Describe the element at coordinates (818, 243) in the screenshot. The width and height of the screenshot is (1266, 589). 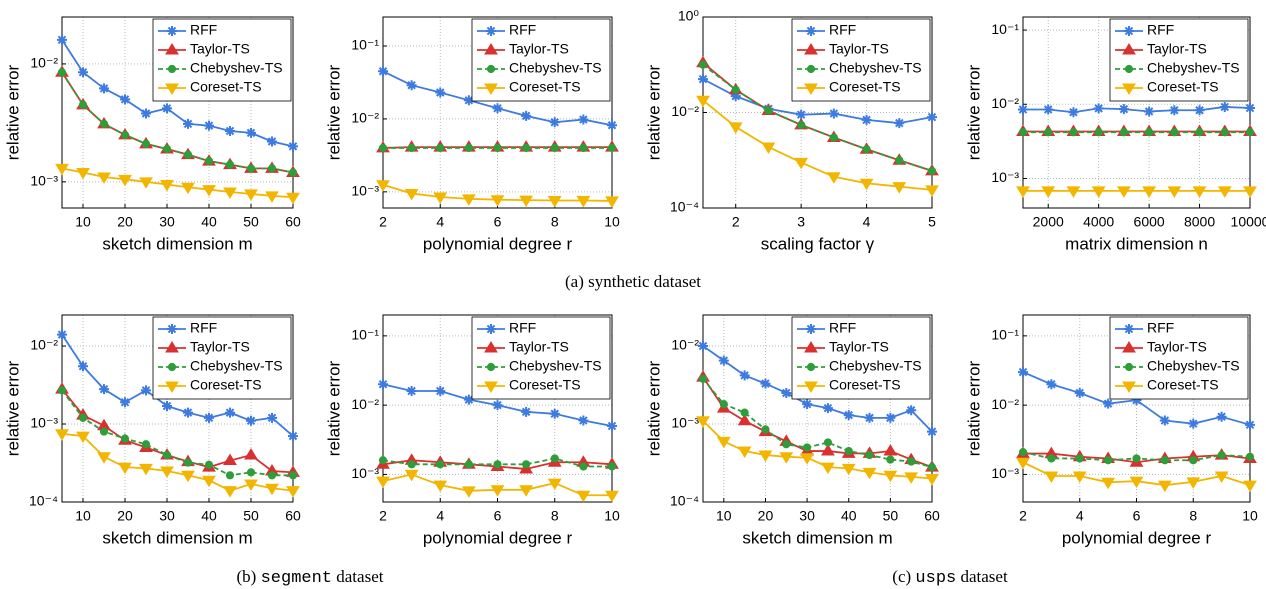
I see `x-axis-label: scaling factor γ` at that location.